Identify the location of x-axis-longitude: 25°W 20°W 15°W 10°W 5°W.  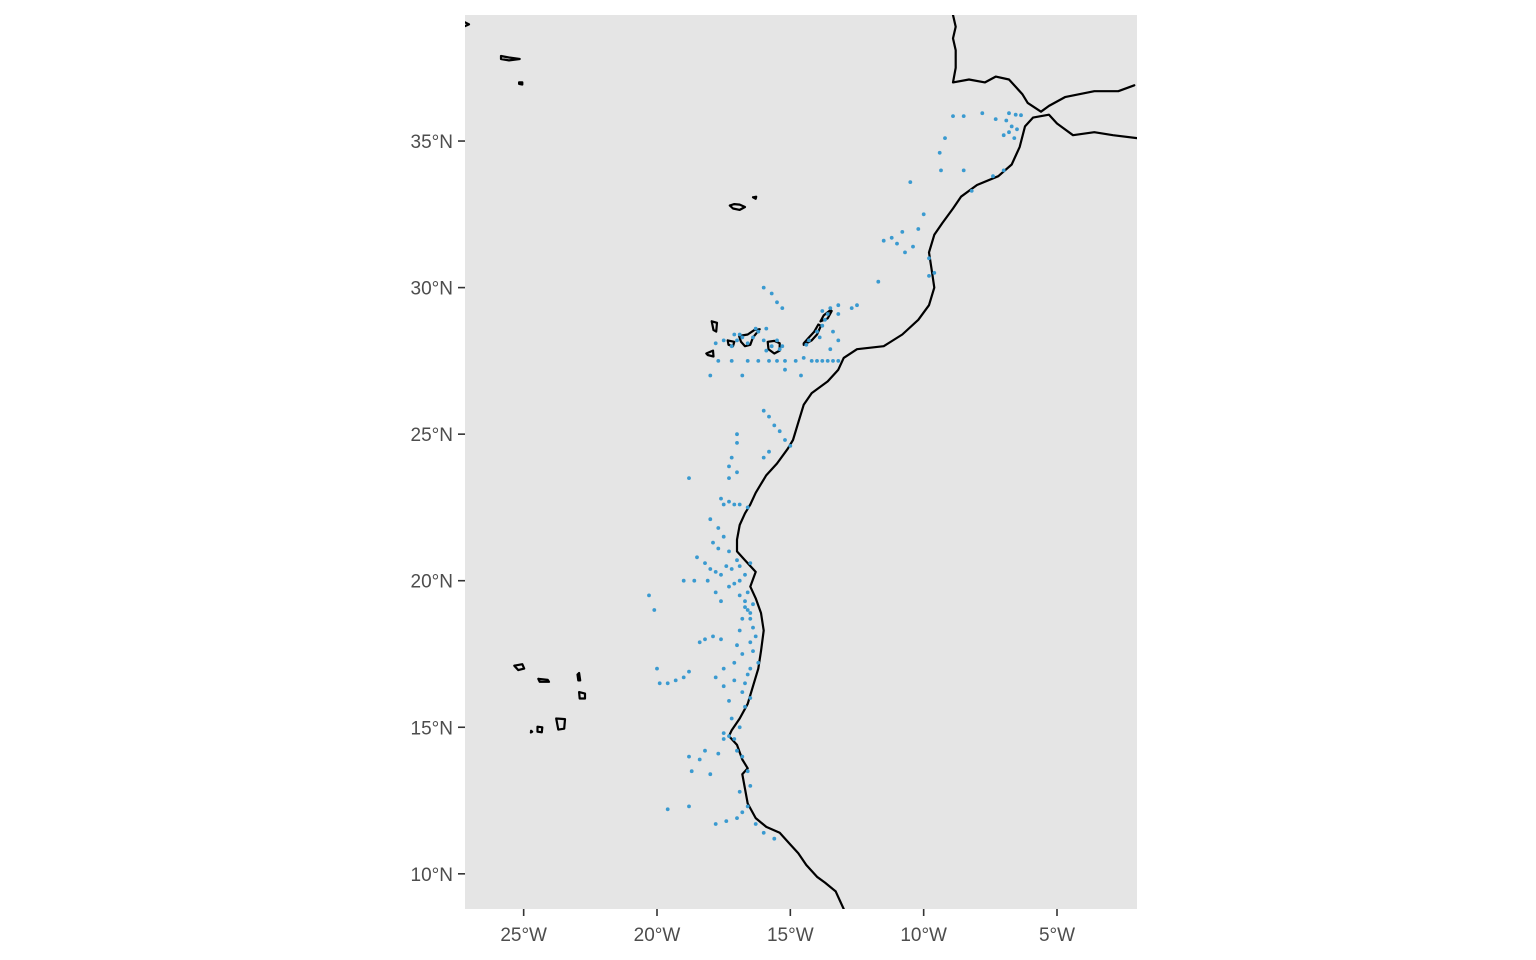
(787, 927).